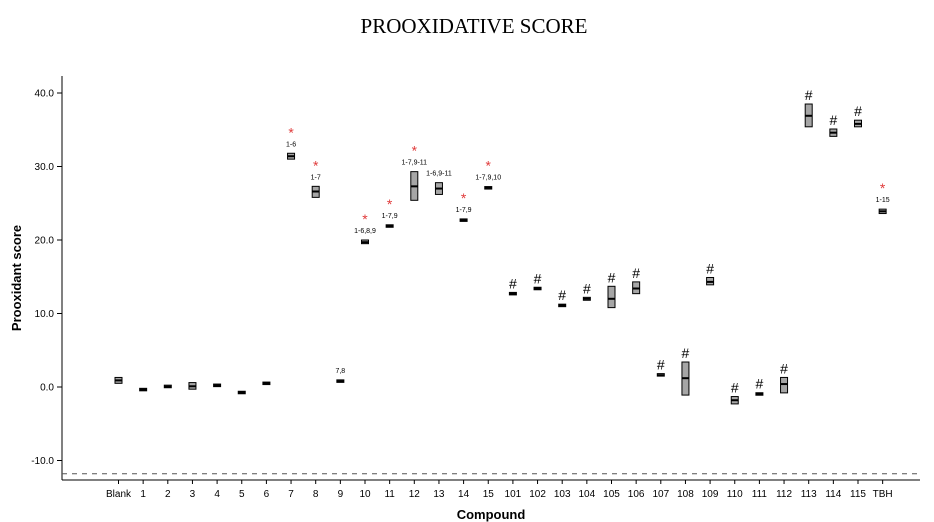 This screenshot has width=934, height=522. I want to click on x-tick-label: 105, so click(611, 494).